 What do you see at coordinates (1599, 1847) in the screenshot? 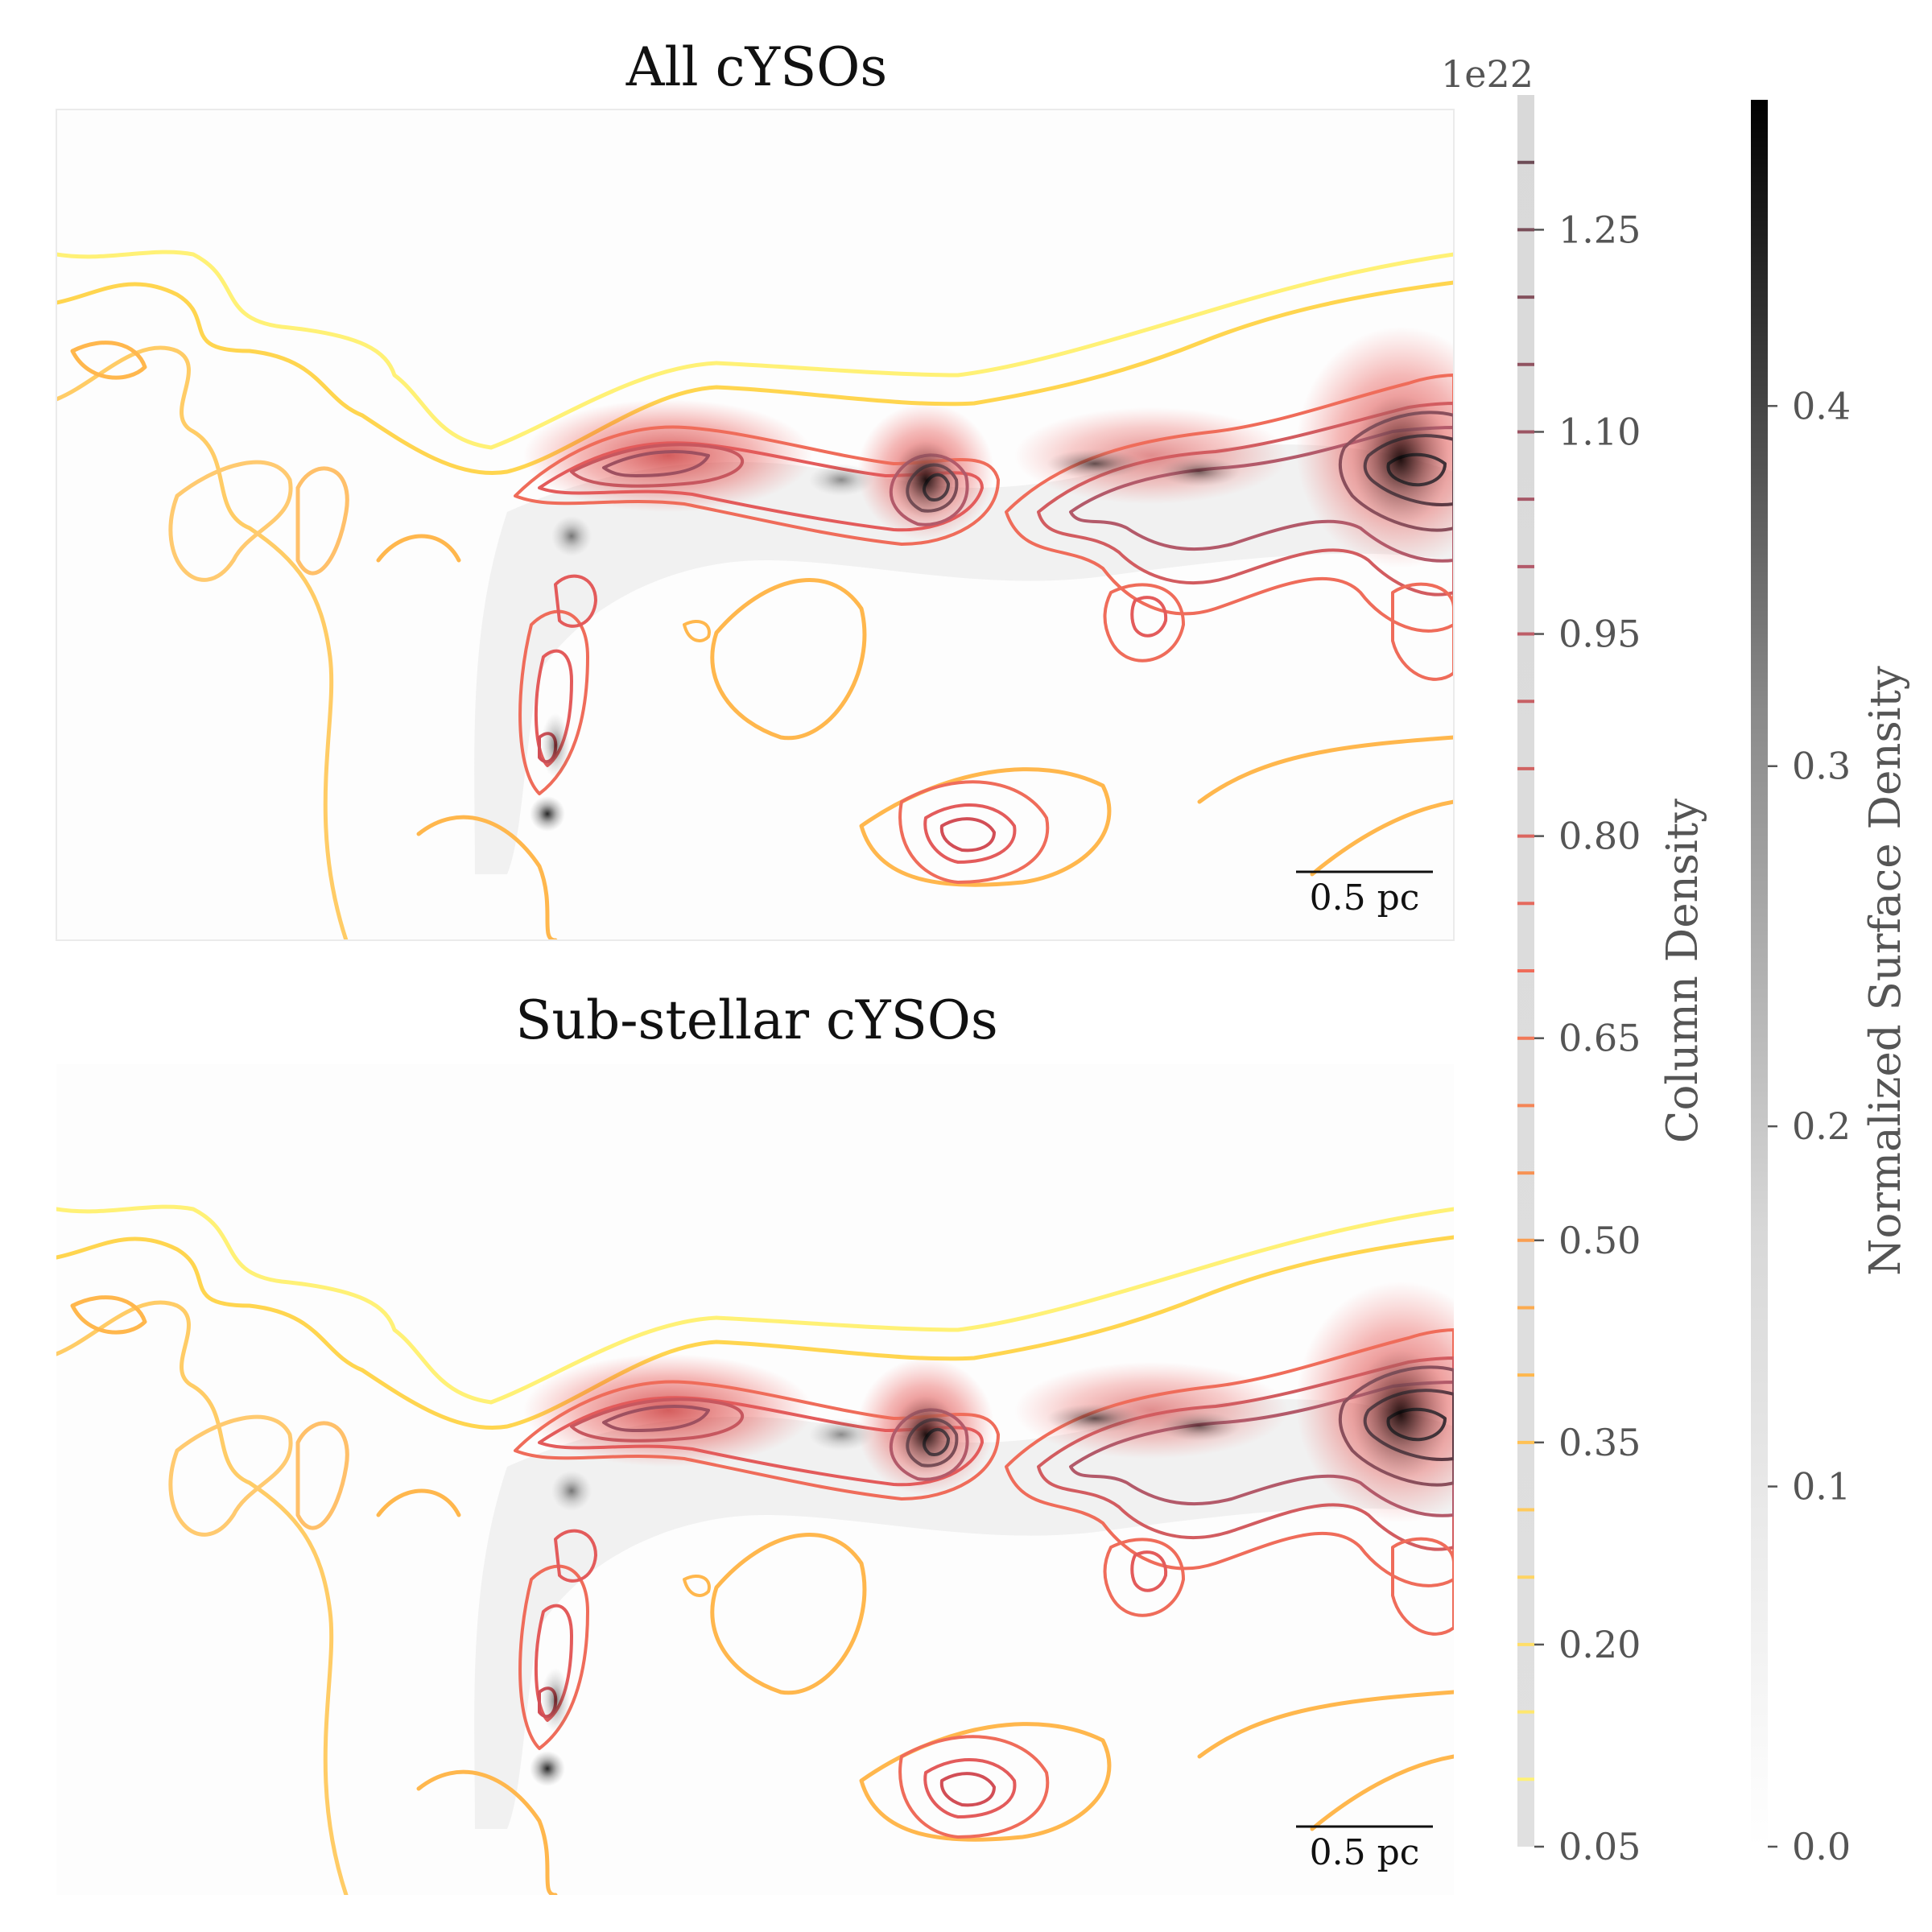
I see `colorbar-tick-label: 0.05` at bounding box center [1599, 1847].